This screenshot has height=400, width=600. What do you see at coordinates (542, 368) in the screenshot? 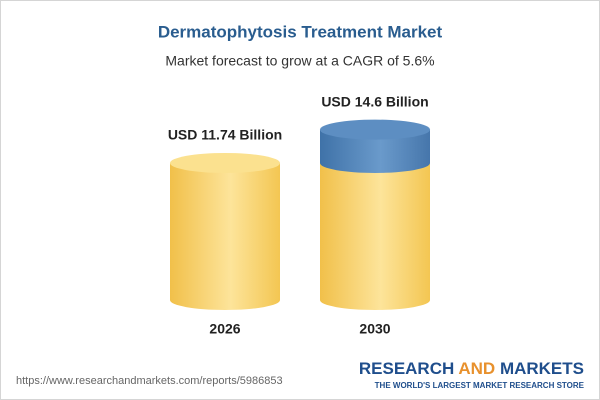
I see `brand-word: MARKETS` at bounding box center [542, 368].